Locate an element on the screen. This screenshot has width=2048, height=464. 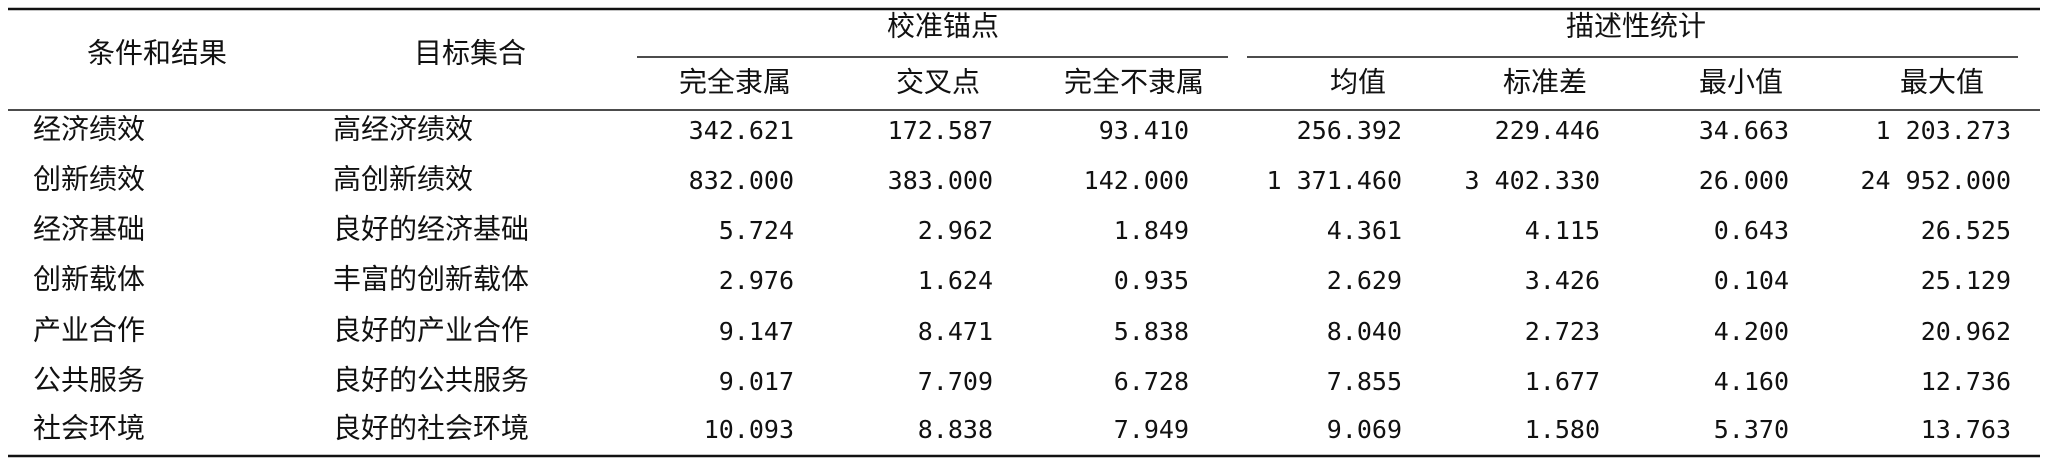
cell-value: 2.723 is located at coordinates (1562, 331).